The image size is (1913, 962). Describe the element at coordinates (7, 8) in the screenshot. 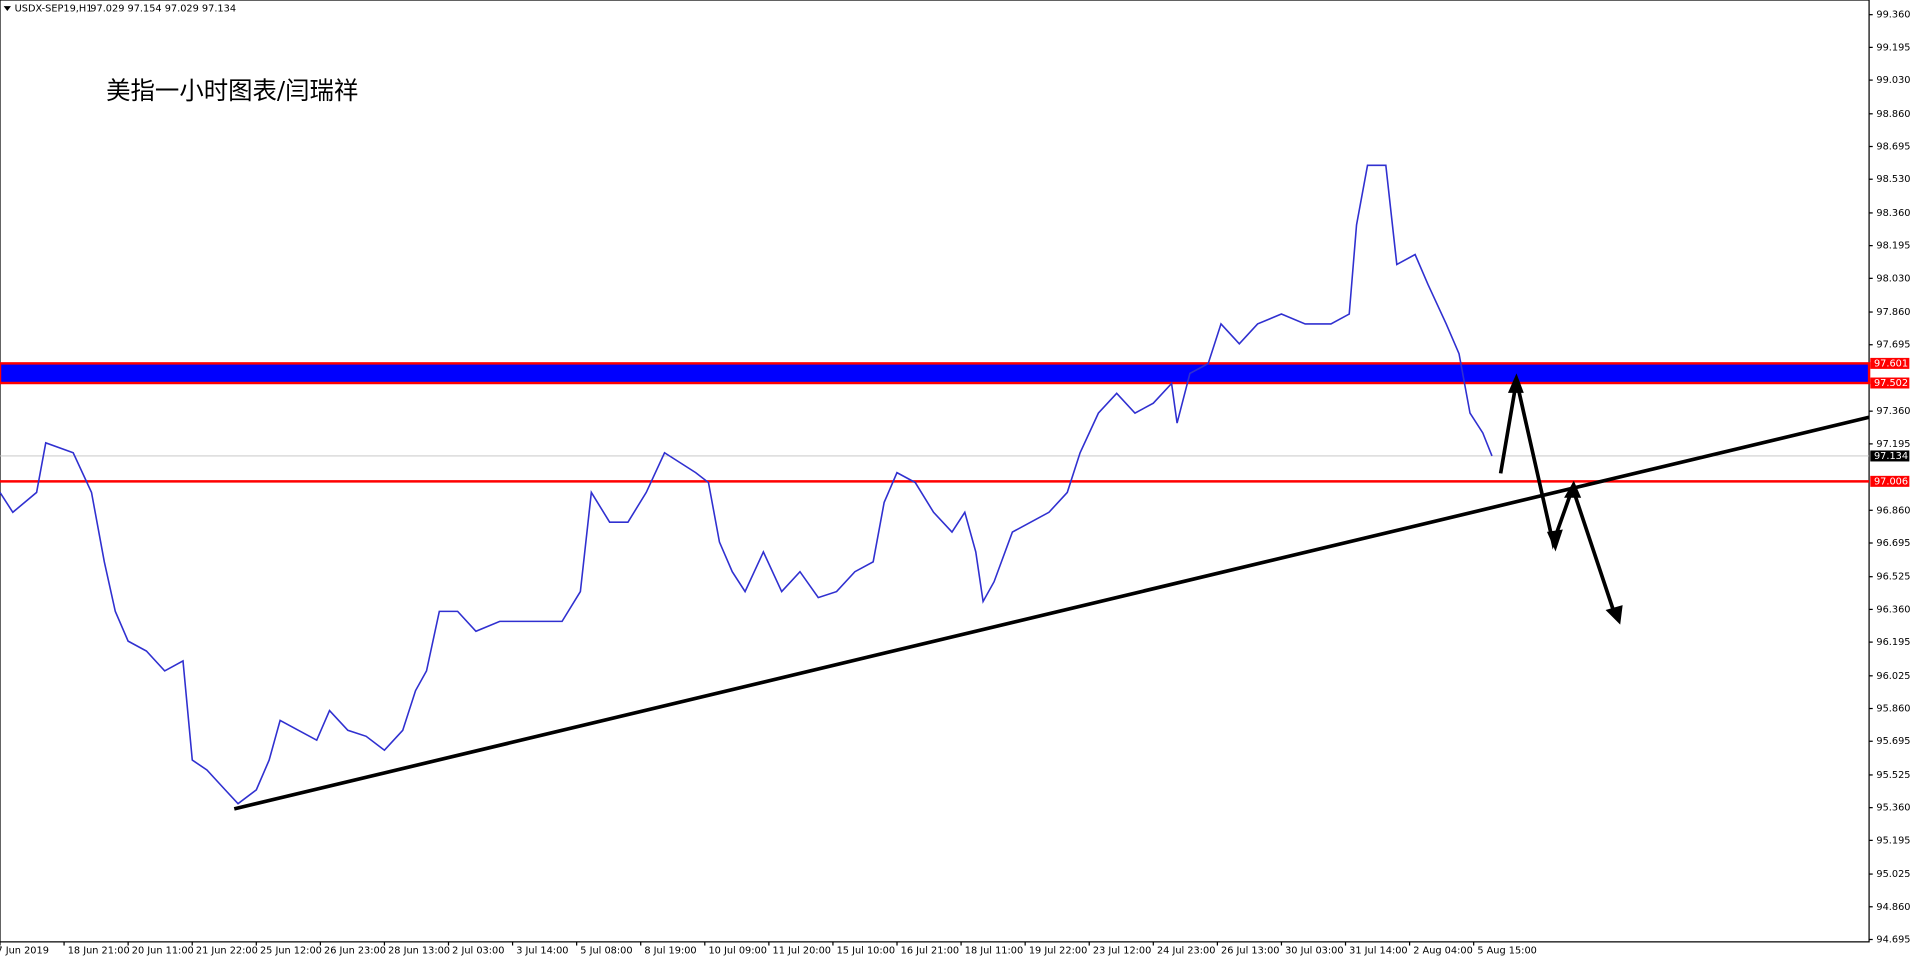

I see `menu-triangle` at that location.